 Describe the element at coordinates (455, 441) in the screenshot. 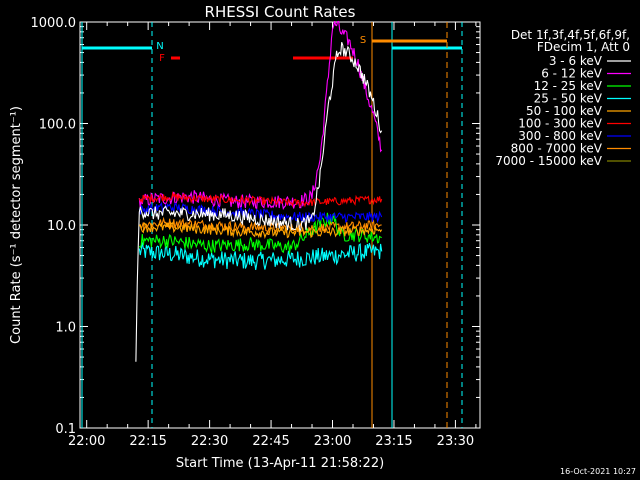

I see `x-tick-label: 23:30` at that location.